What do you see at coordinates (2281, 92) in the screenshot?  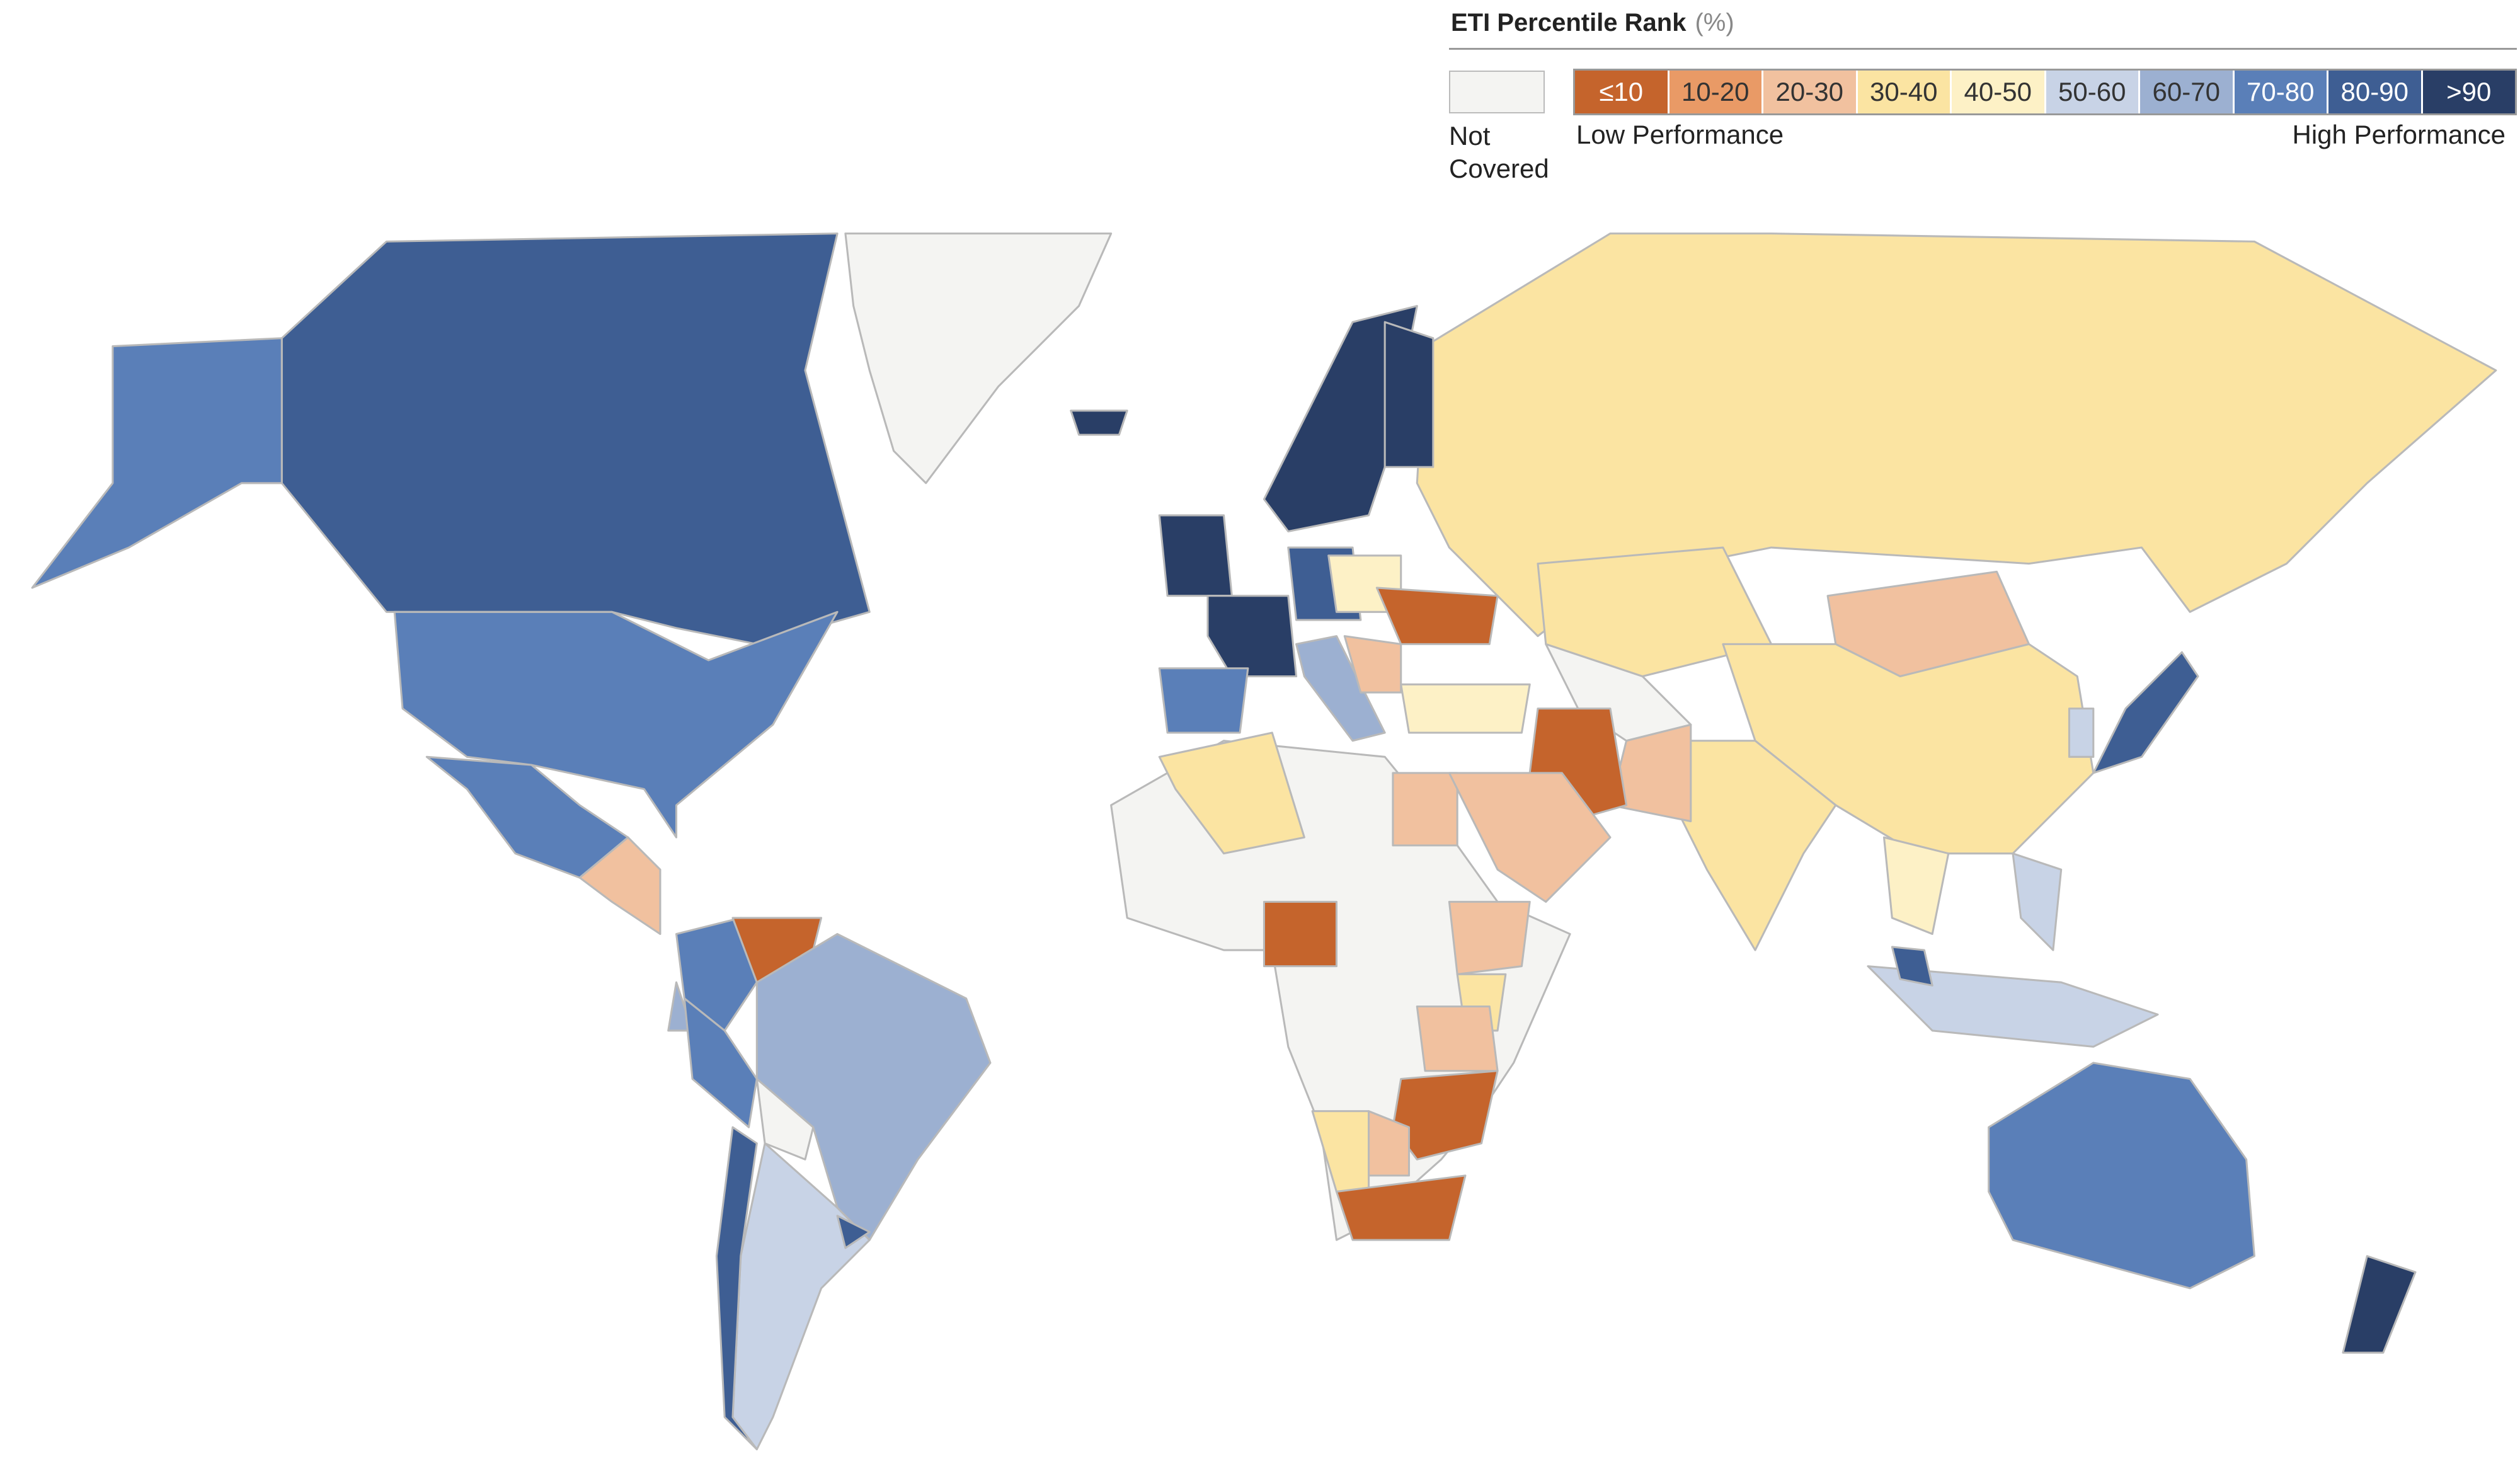 I see `legend-swatch: 70-80` at bounding box center [2281, 92].